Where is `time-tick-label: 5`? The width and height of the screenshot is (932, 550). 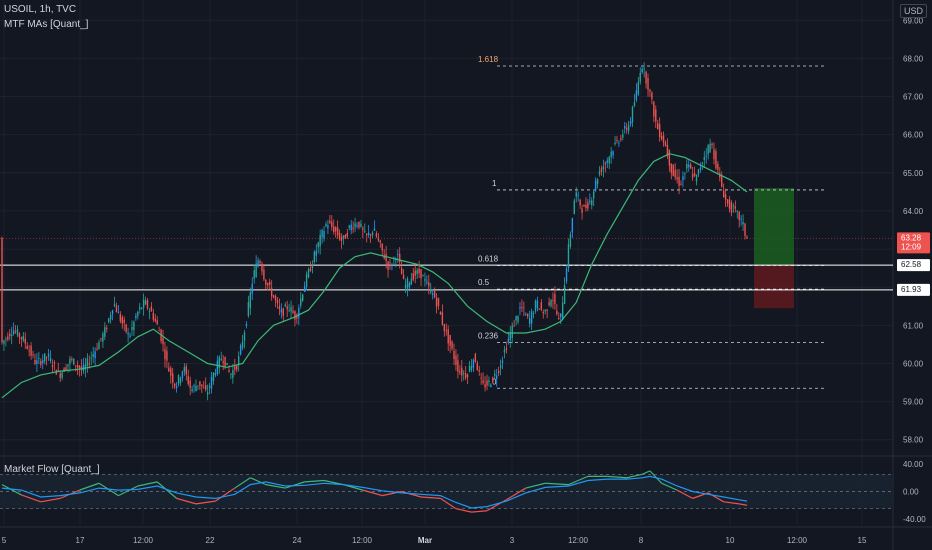
time-tick-label: 5 is located at coordinates (4, 540).